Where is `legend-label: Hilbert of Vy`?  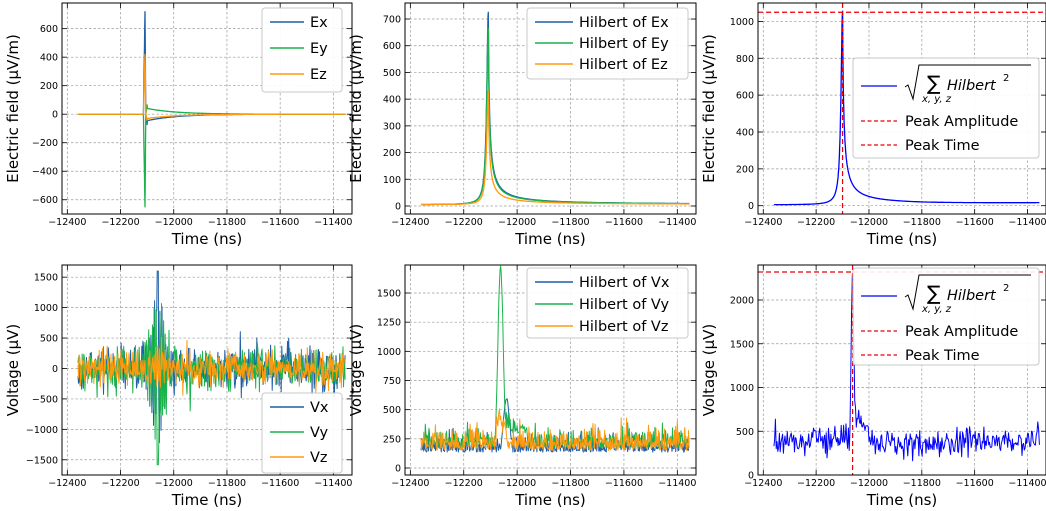 legend-label: Hilbert of Vy is located at coordinates (624, 305).